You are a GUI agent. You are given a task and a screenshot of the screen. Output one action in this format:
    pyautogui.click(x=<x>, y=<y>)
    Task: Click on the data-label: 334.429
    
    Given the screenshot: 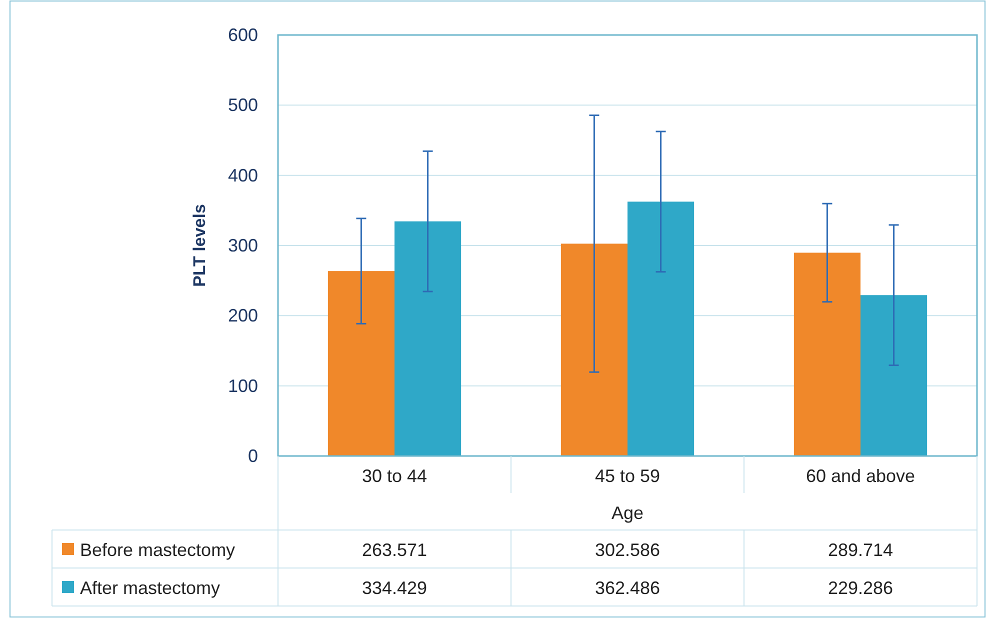 What is the action you would take?
    pyautogui.click(x=395, y=588)
    